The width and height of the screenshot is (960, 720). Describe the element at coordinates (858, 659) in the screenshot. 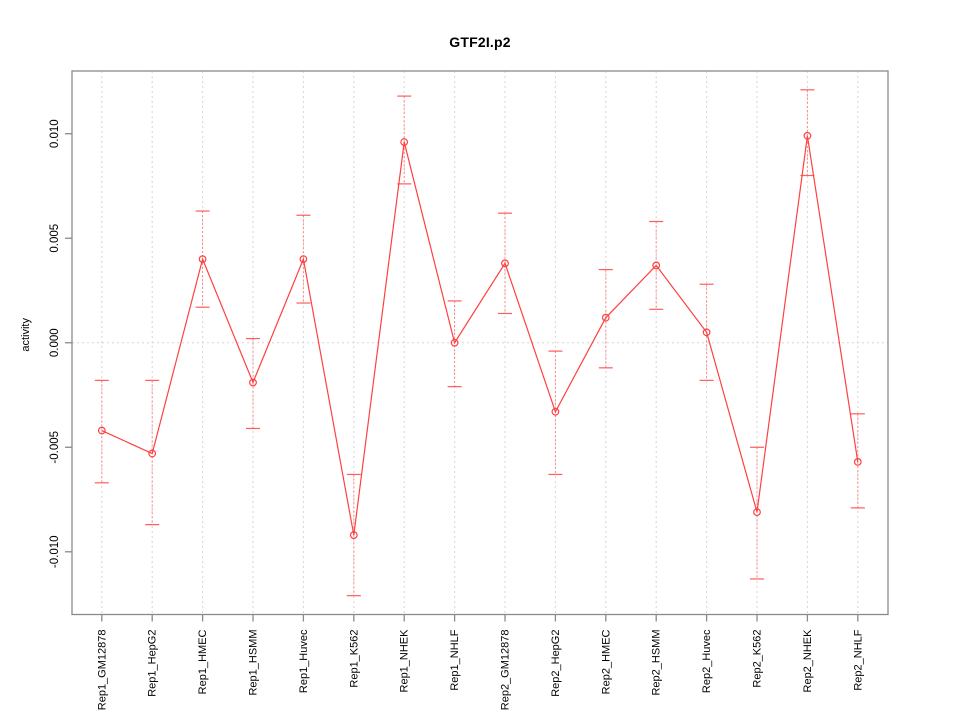

I see `x-tick-label: Rep2_NHLF` at that location.